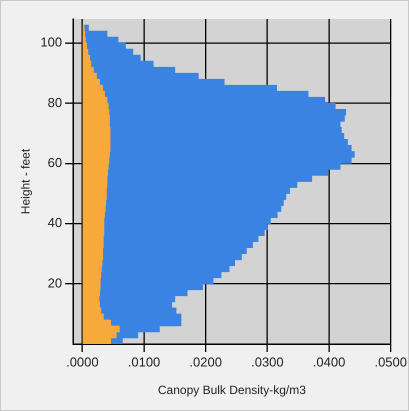 Image resolution: width=409 pixels, height=411 pixels. I want to click on x-tick-label: .0000, so click(82, 362).